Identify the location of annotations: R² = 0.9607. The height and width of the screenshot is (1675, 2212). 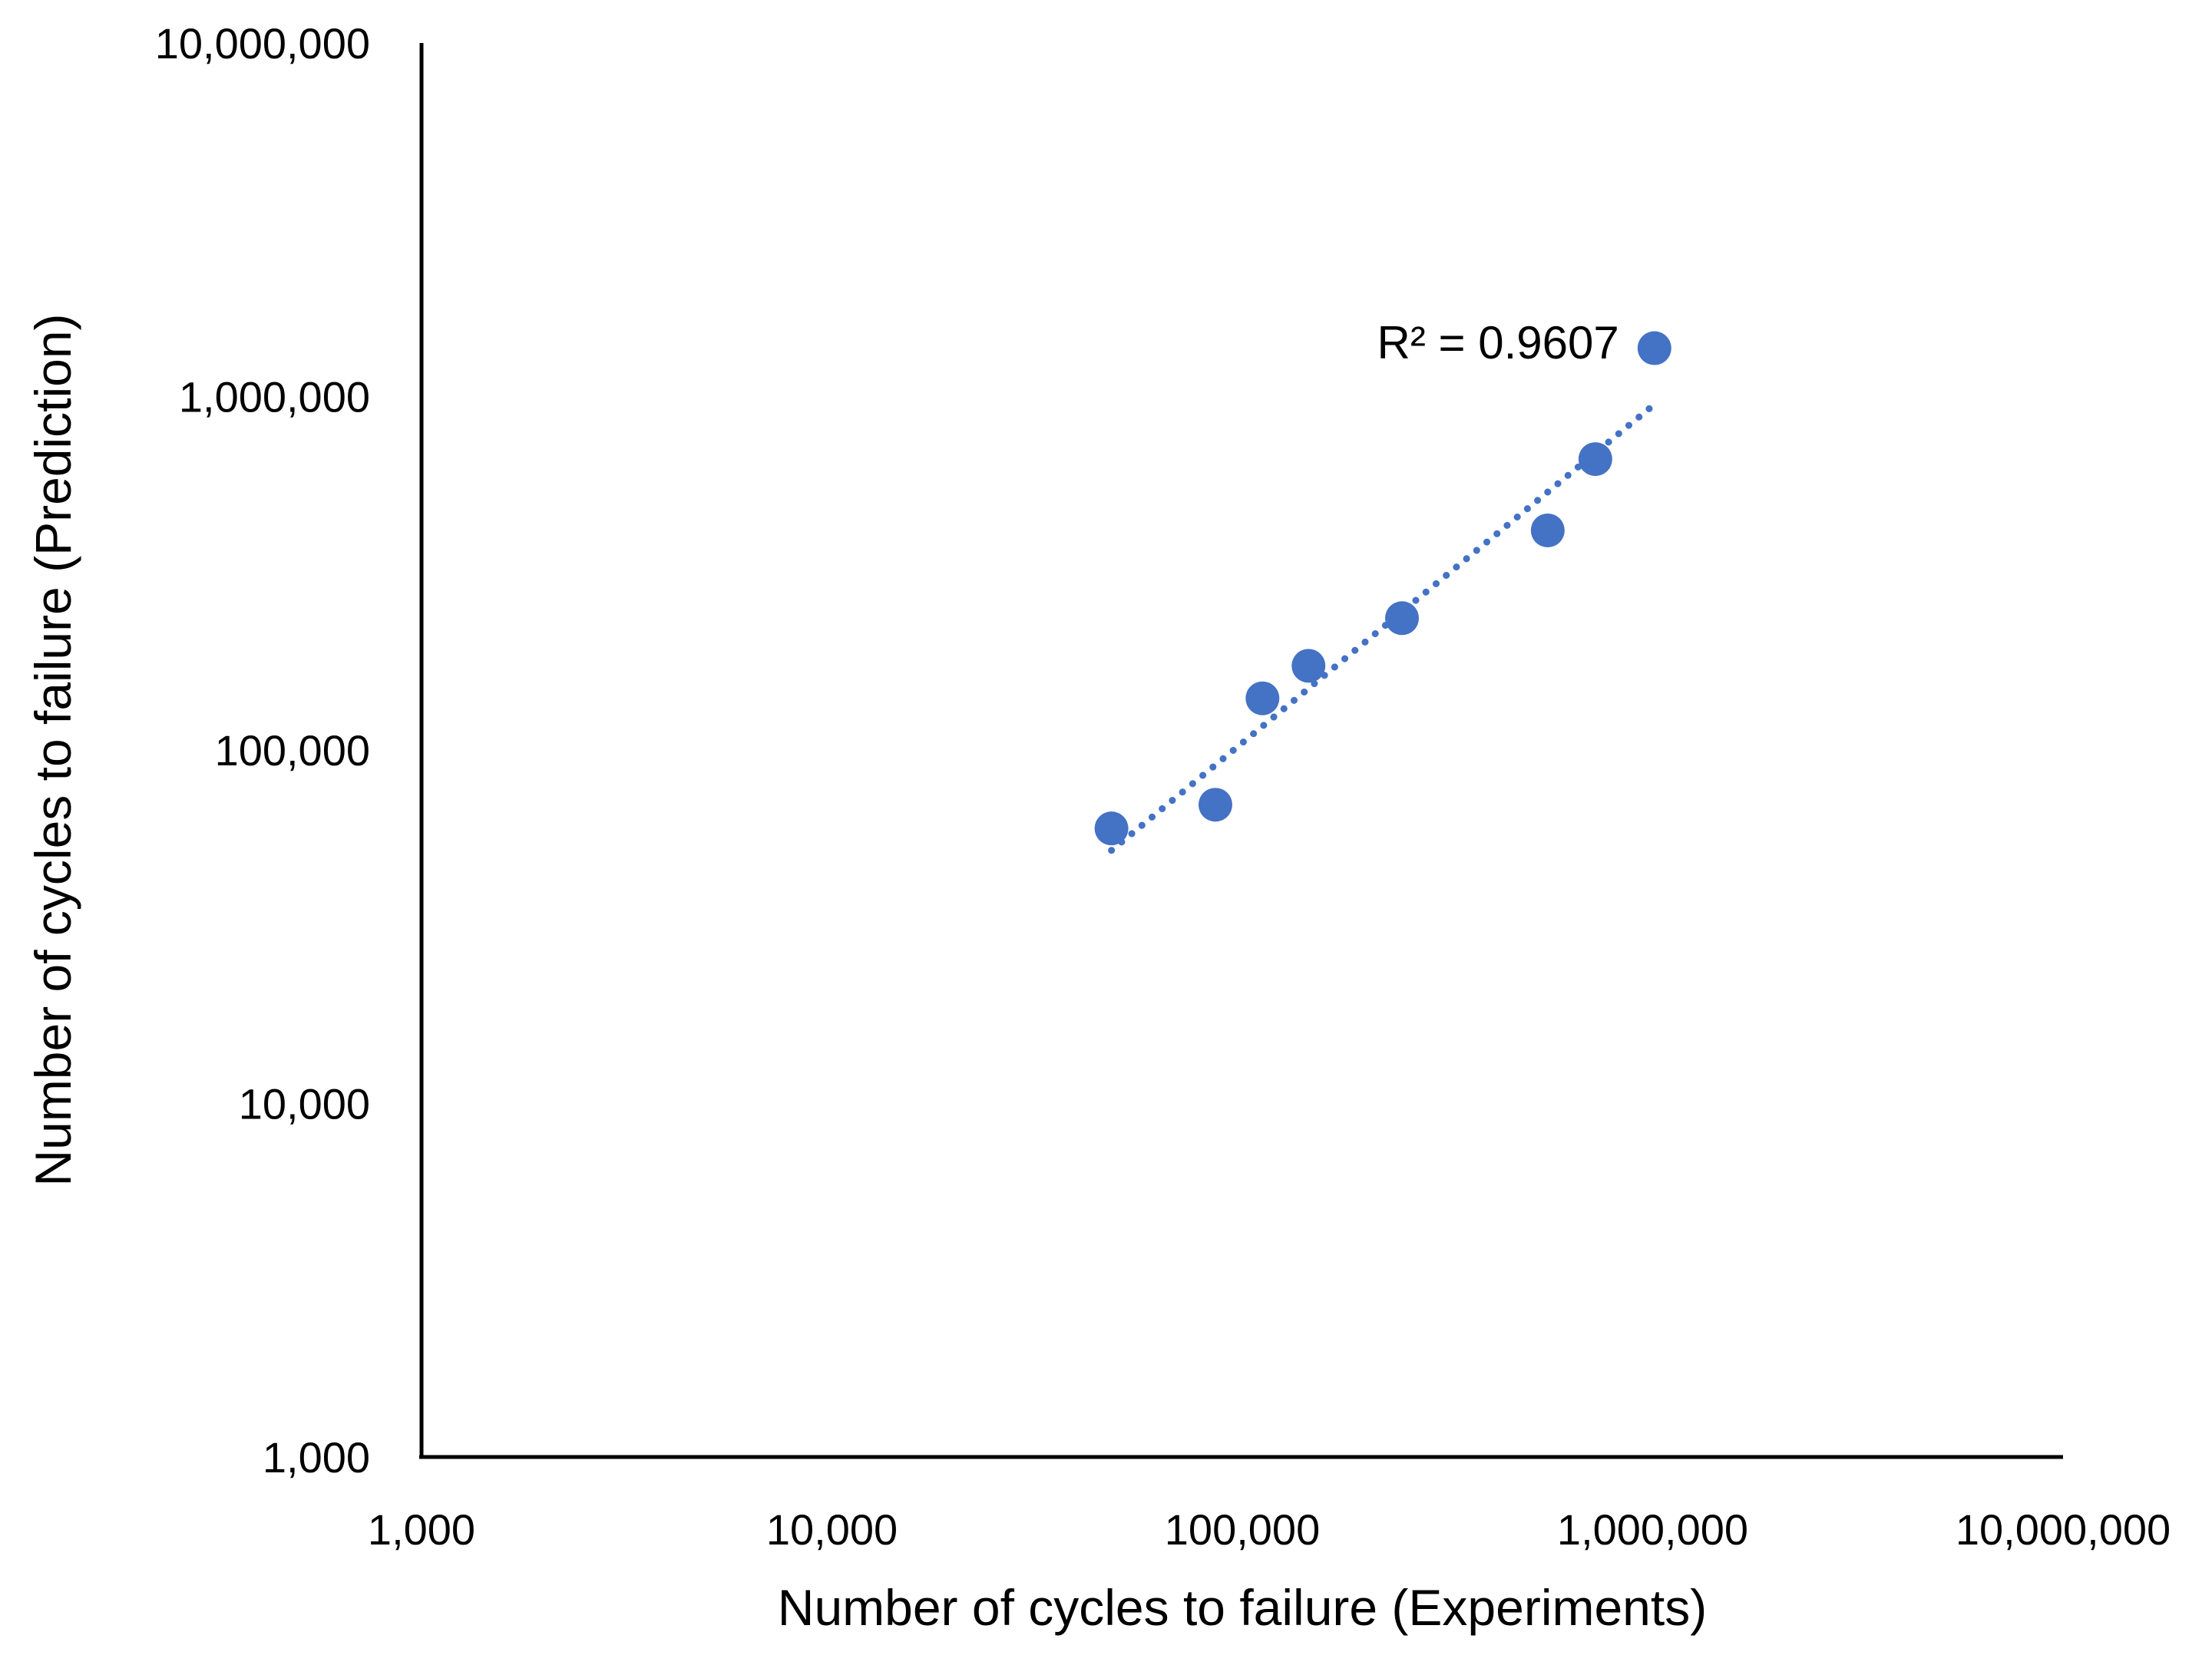
(1498, 342).